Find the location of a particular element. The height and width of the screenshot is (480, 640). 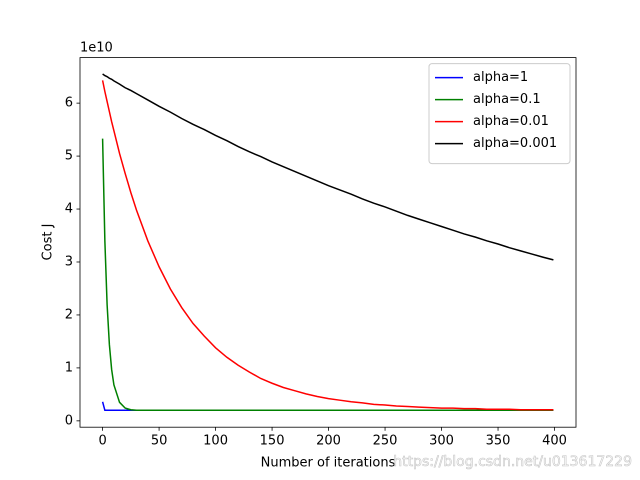

y-axis-label: Cost J is located at coordinates (48, 242).